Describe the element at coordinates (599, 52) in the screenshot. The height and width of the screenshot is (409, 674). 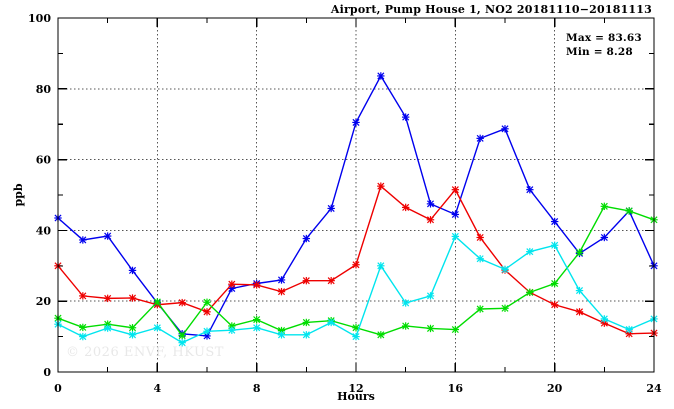
I see `min-value-label: Min = 8.28` at that location.